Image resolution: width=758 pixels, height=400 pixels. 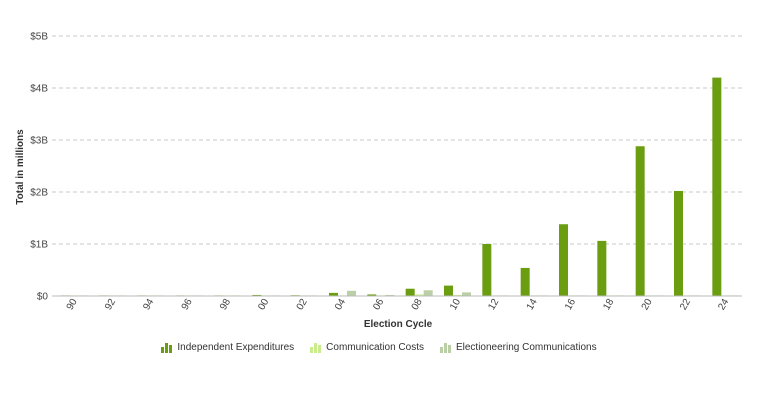 What do you see at coordinates (20, 167) in the screenshot?
I see `y-axis-title: Total in millions` at bounding box center [20, 167].